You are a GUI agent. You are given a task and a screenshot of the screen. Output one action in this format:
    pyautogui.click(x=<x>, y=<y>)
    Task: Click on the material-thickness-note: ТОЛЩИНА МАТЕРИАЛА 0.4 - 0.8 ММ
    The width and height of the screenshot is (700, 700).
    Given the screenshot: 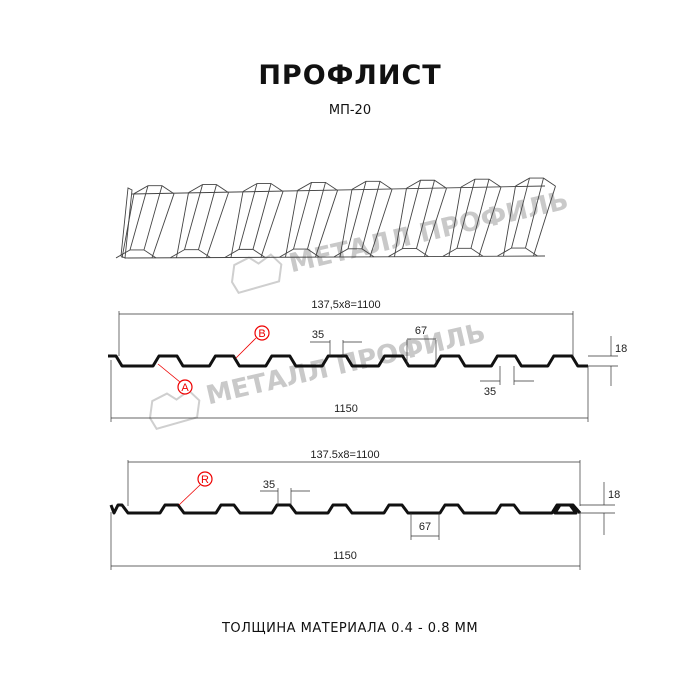 What is the action you would take?
    pyautogui.click(x=350, y=628)
    